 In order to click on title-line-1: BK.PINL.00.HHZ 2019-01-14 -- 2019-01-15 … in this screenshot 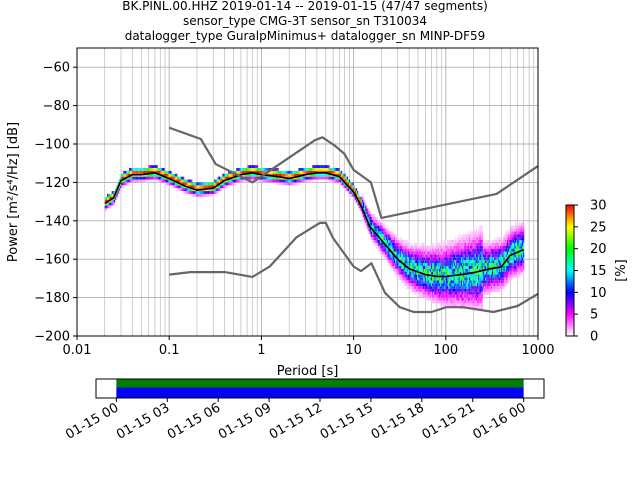, I will do `click(305, 6)`.